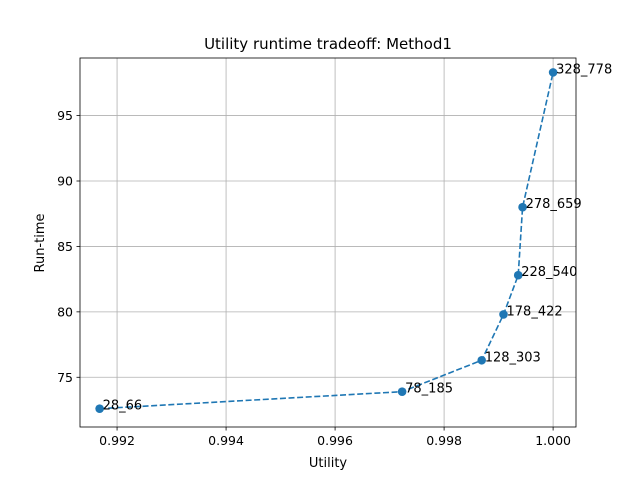  I want to click on y-tick-label: 80, so click(65, 311).